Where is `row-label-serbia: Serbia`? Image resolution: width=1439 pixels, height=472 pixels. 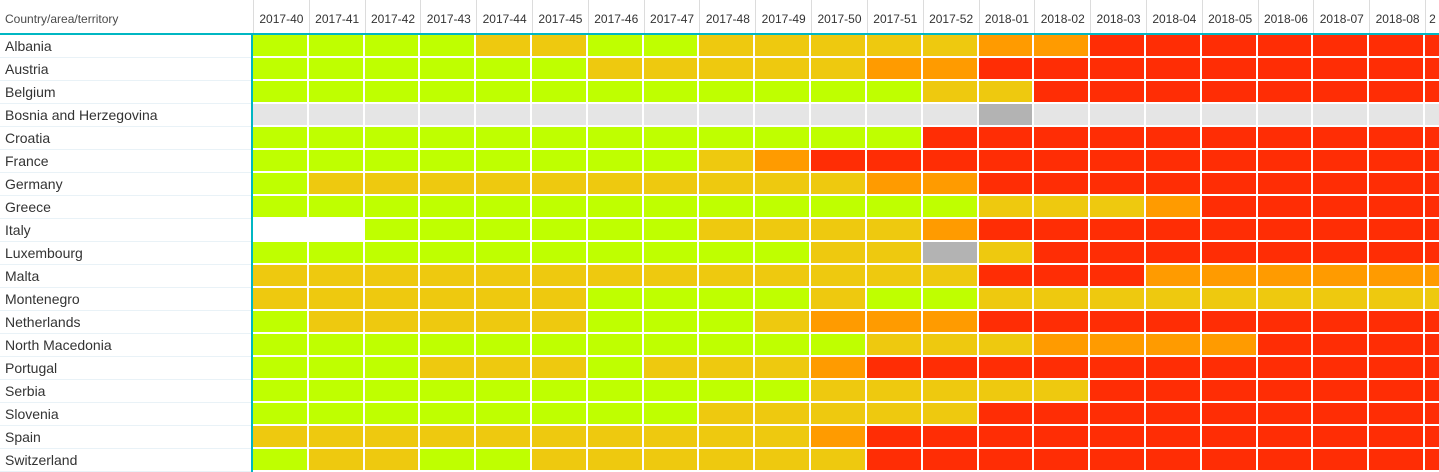 row-label-serbia: Serbia is located at coordinates (125, 391).